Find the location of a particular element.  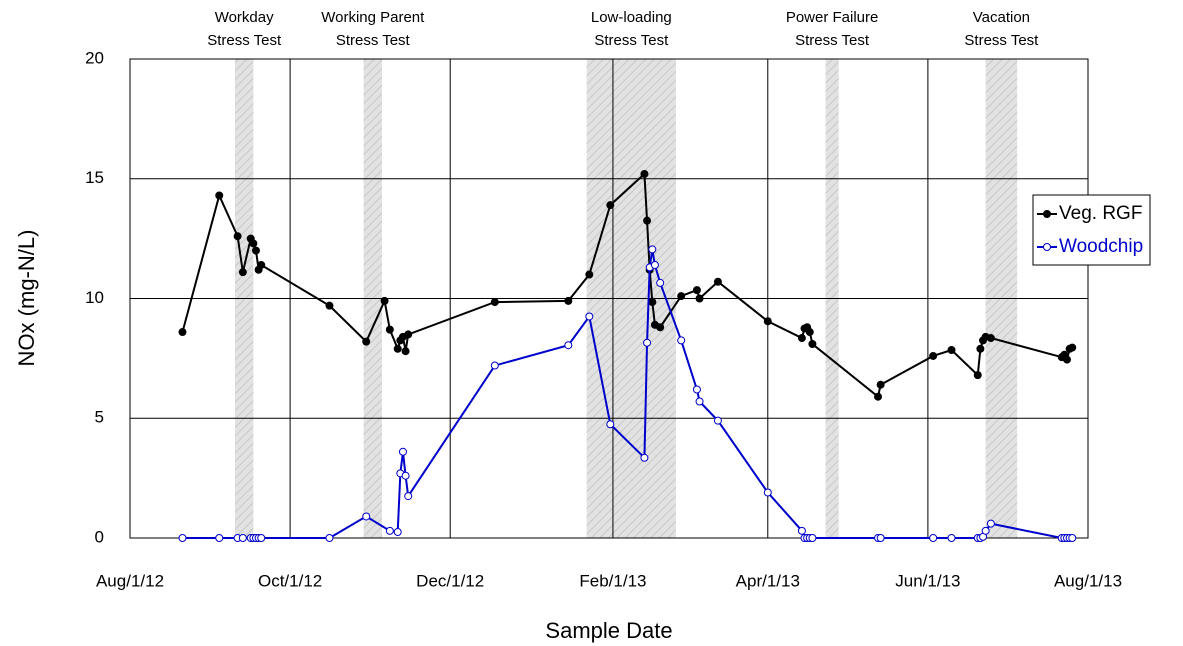

x-tick-label: Jun/1/13 is located at coordinates (927, 580).